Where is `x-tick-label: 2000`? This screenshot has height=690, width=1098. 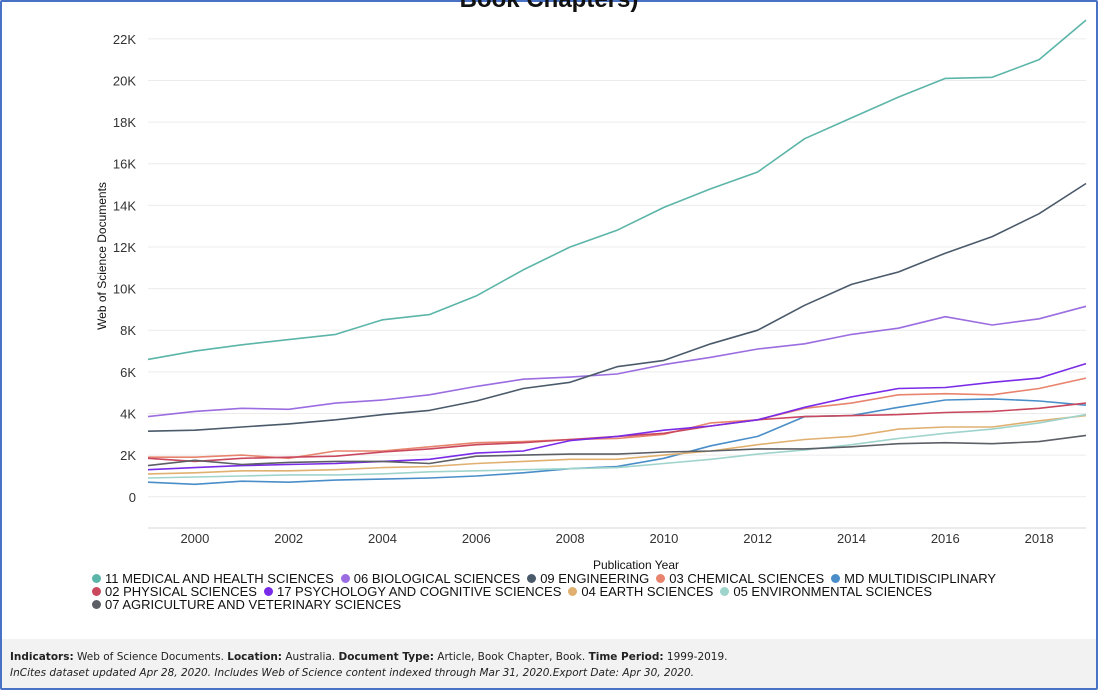
x-tick-label: 2000 is located at coordinates (194, 538).